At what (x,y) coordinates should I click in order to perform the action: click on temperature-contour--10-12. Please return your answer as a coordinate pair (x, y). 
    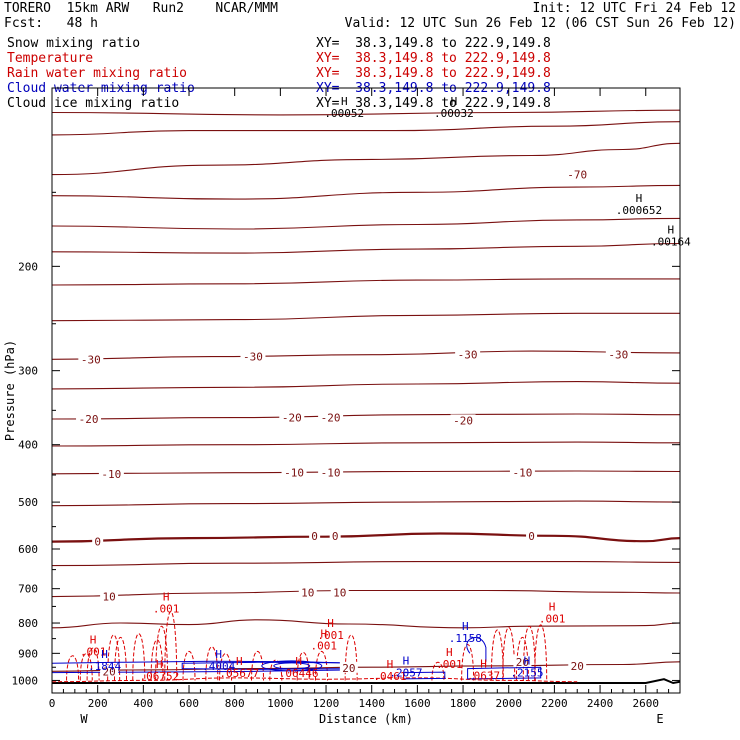
    Looking at the image, I should click on (366, 472).